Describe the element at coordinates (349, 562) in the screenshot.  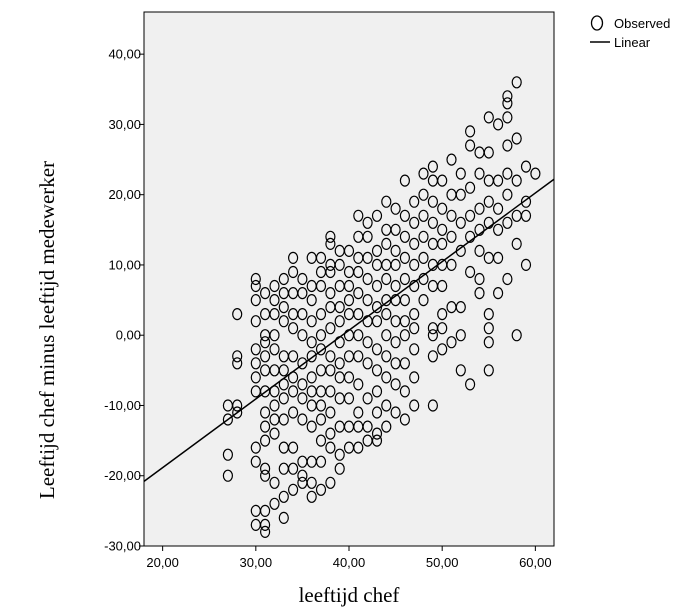
I see `x-tick-label: 40,00` at that location.